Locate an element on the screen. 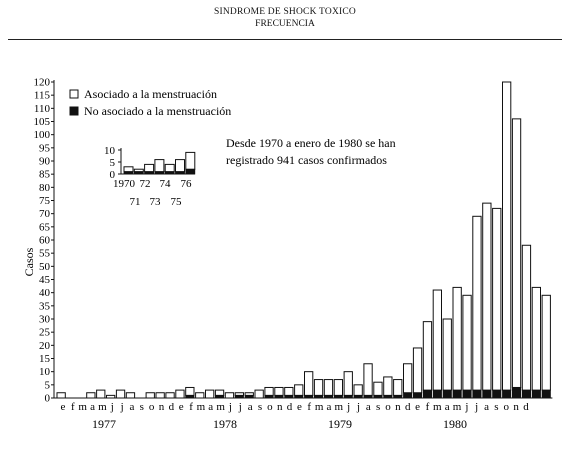 This screenshot has height=449, width=570. inset-x-tick-label: 75 is located at coordinates (177, 202).